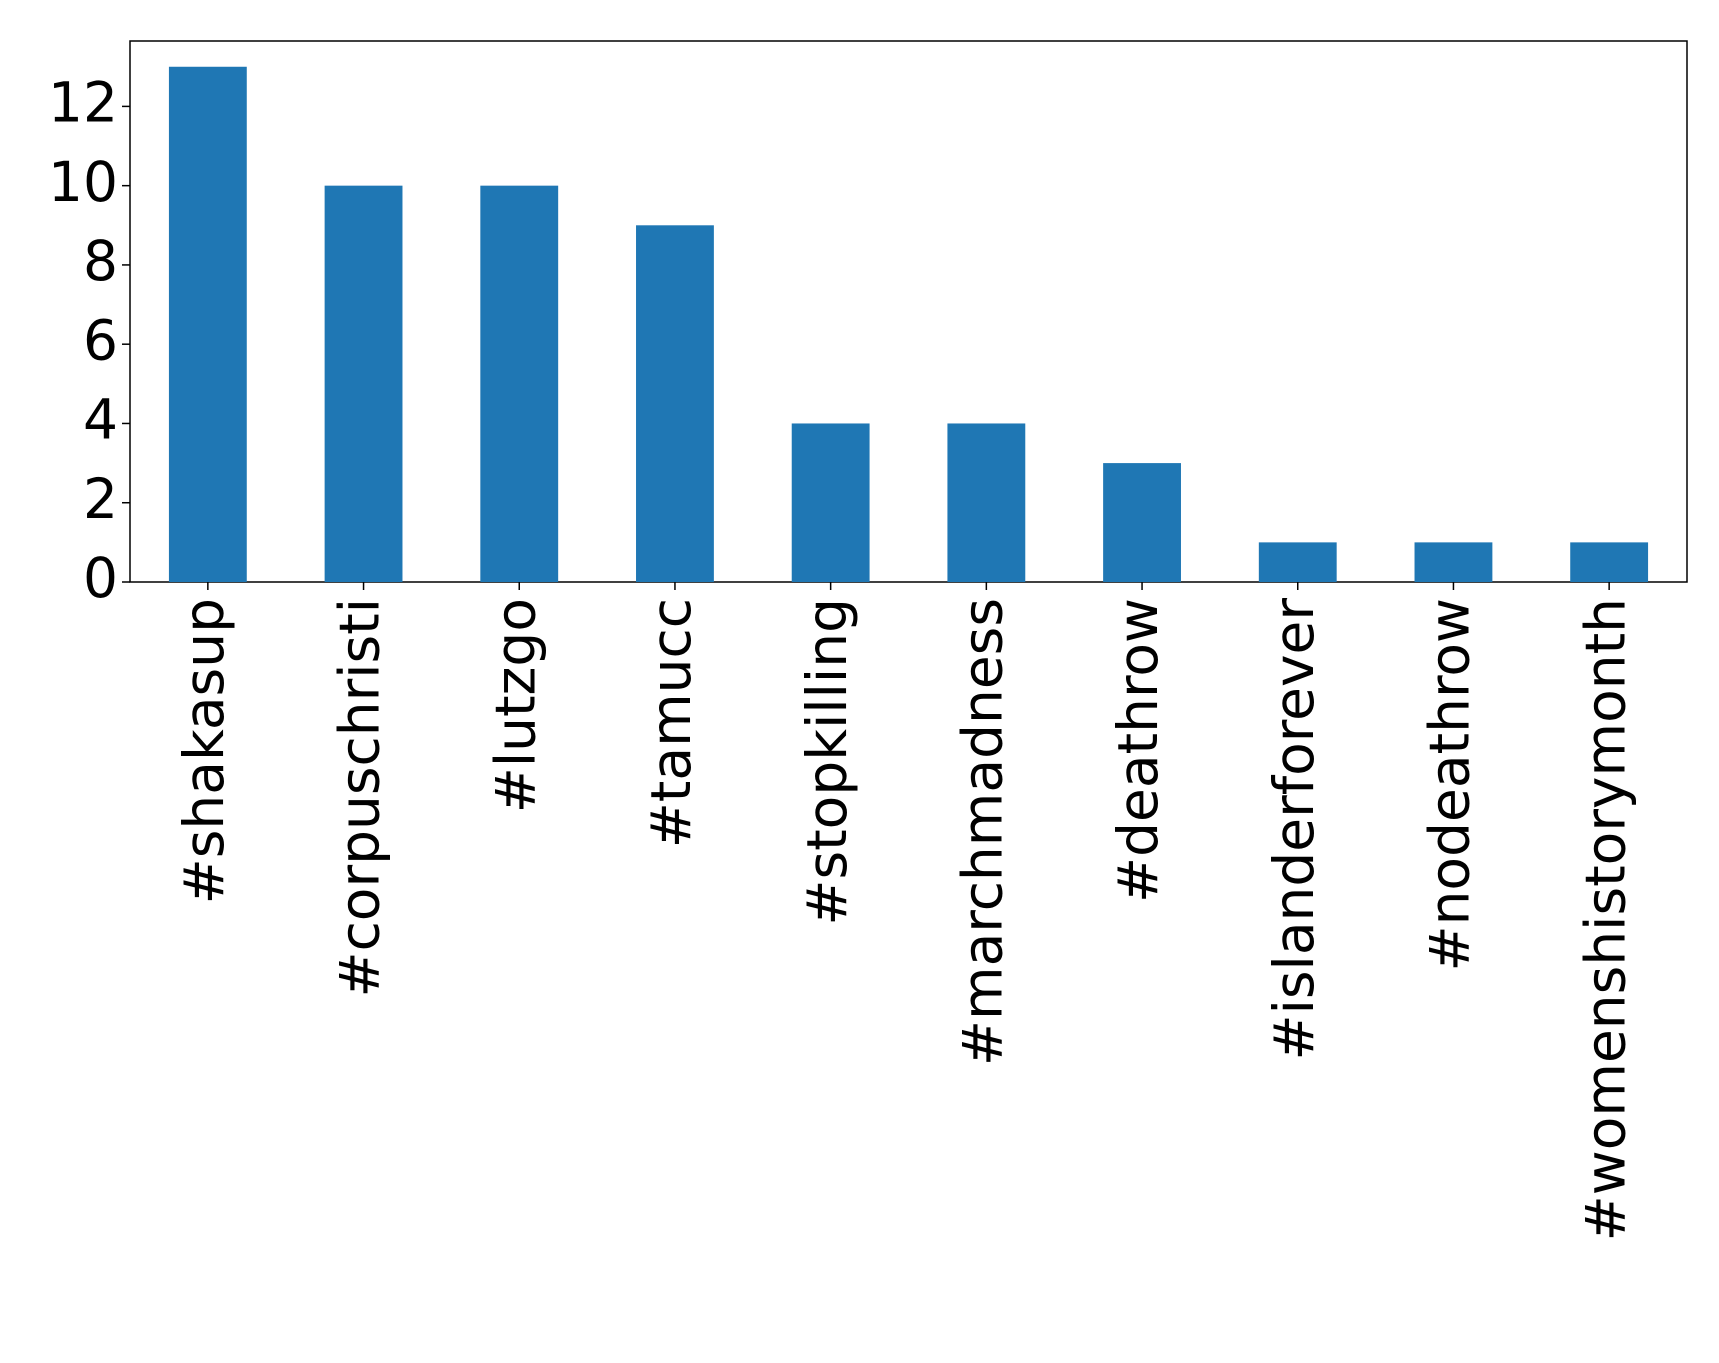 The height and width of the screenshot is (1363, 1719). I want to click on x-tick-label: #corpuschristi, so click(360, 798).